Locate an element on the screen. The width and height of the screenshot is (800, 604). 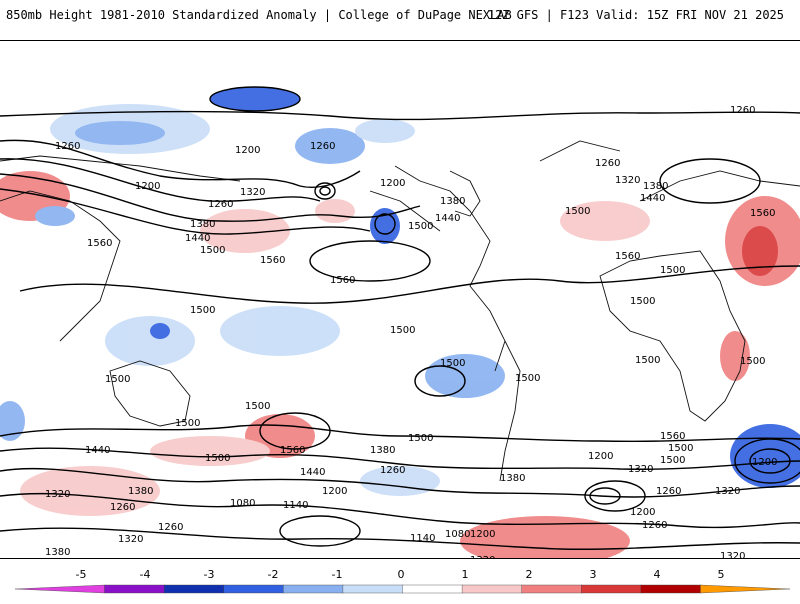
colorbar-svg: -5 -4 -3 -2 -1 0 1 2 3 4 5 is located at coordinates (402, 581).